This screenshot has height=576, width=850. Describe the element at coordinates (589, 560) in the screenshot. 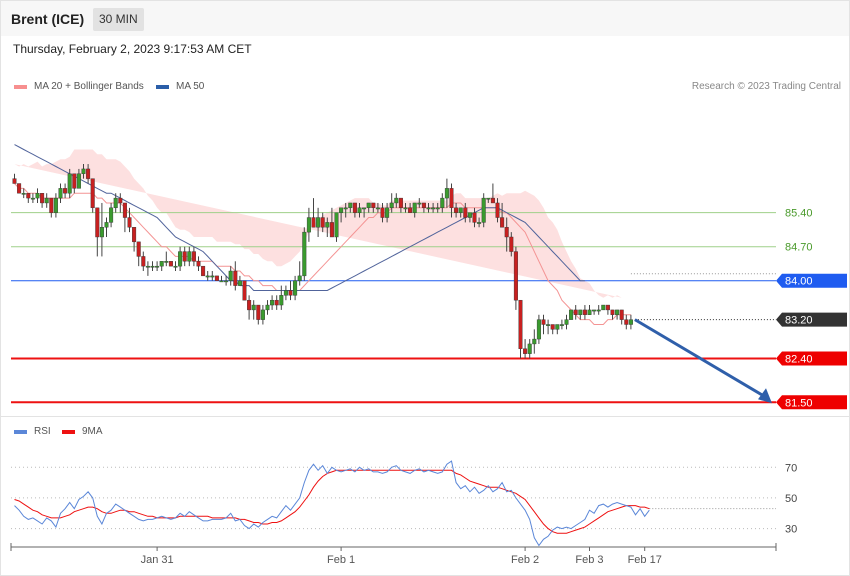

I see `x-tick-label: Feb 3` at that location.